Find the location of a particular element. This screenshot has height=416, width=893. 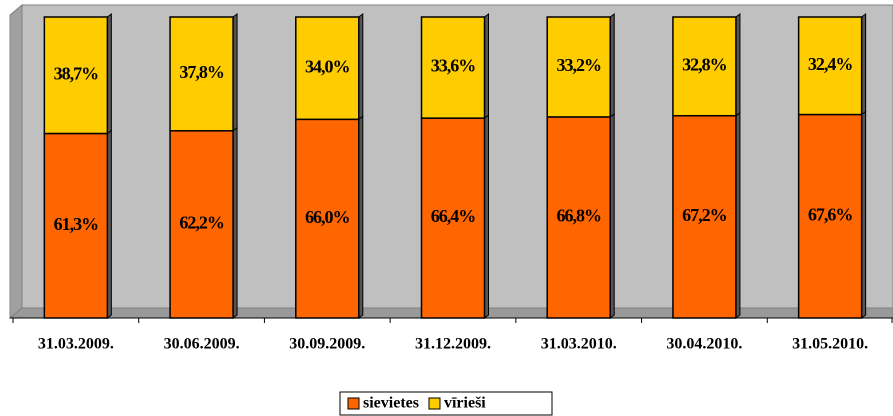

legend is located at coordinates (446, 403).